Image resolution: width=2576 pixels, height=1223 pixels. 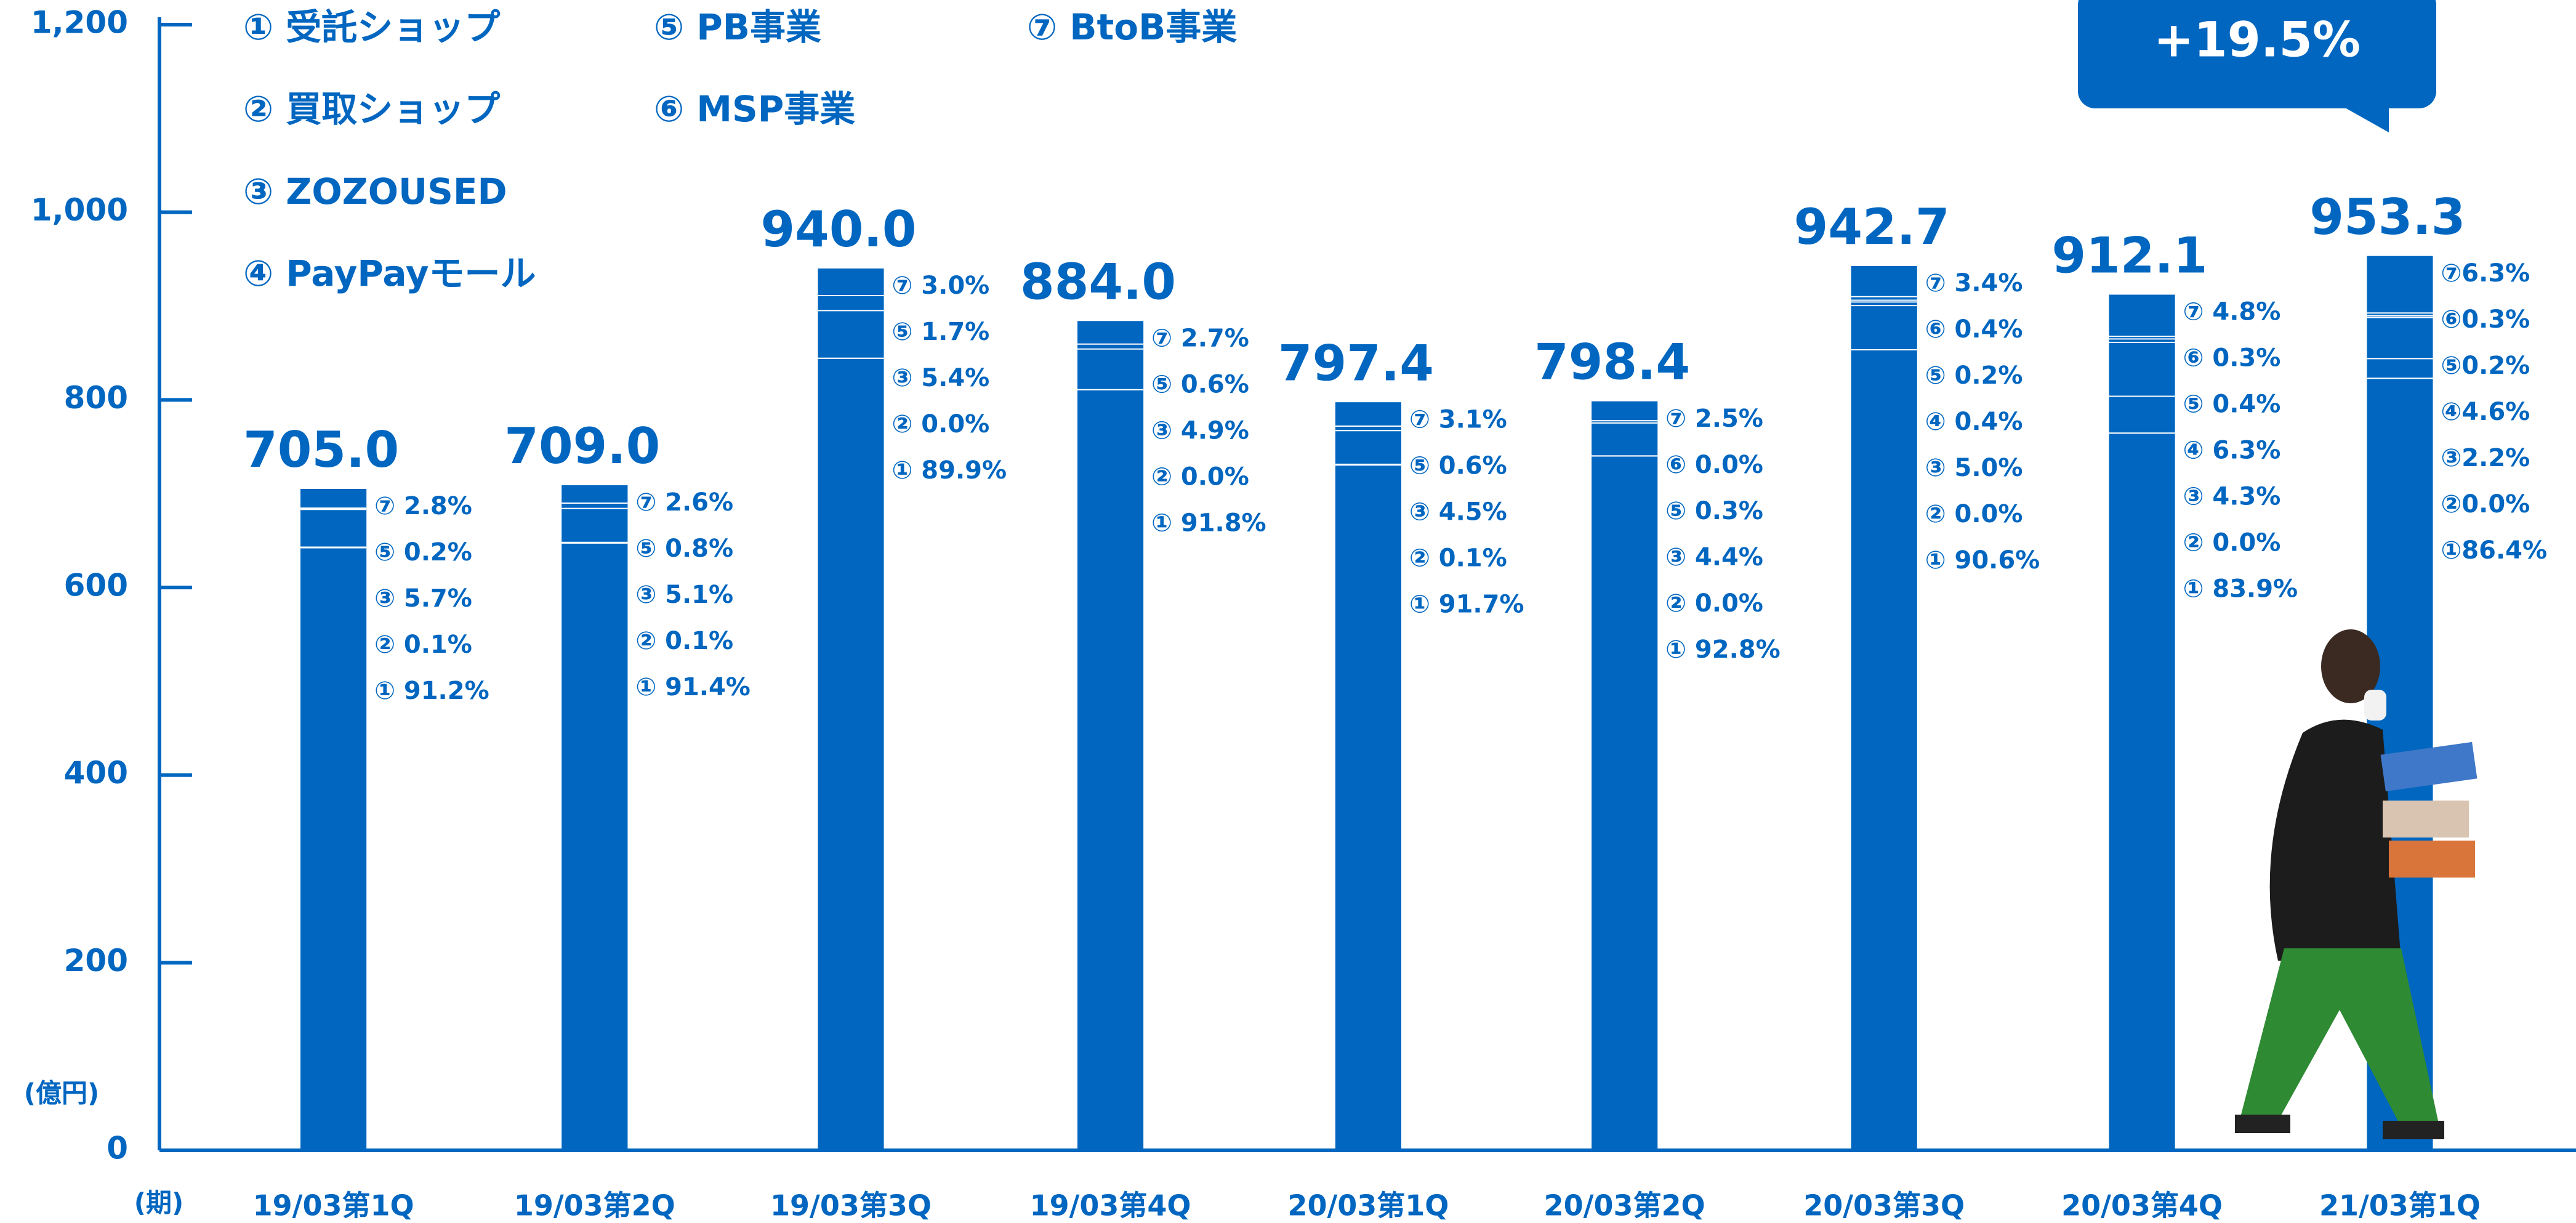 I want to click on callout: +19.5%, so click(x=2257, y=66).